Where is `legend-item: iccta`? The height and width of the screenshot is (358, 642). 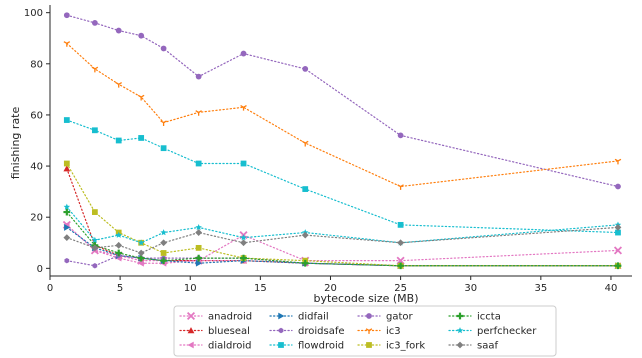
legend-item: iccta is located at coordinates (474, 317).